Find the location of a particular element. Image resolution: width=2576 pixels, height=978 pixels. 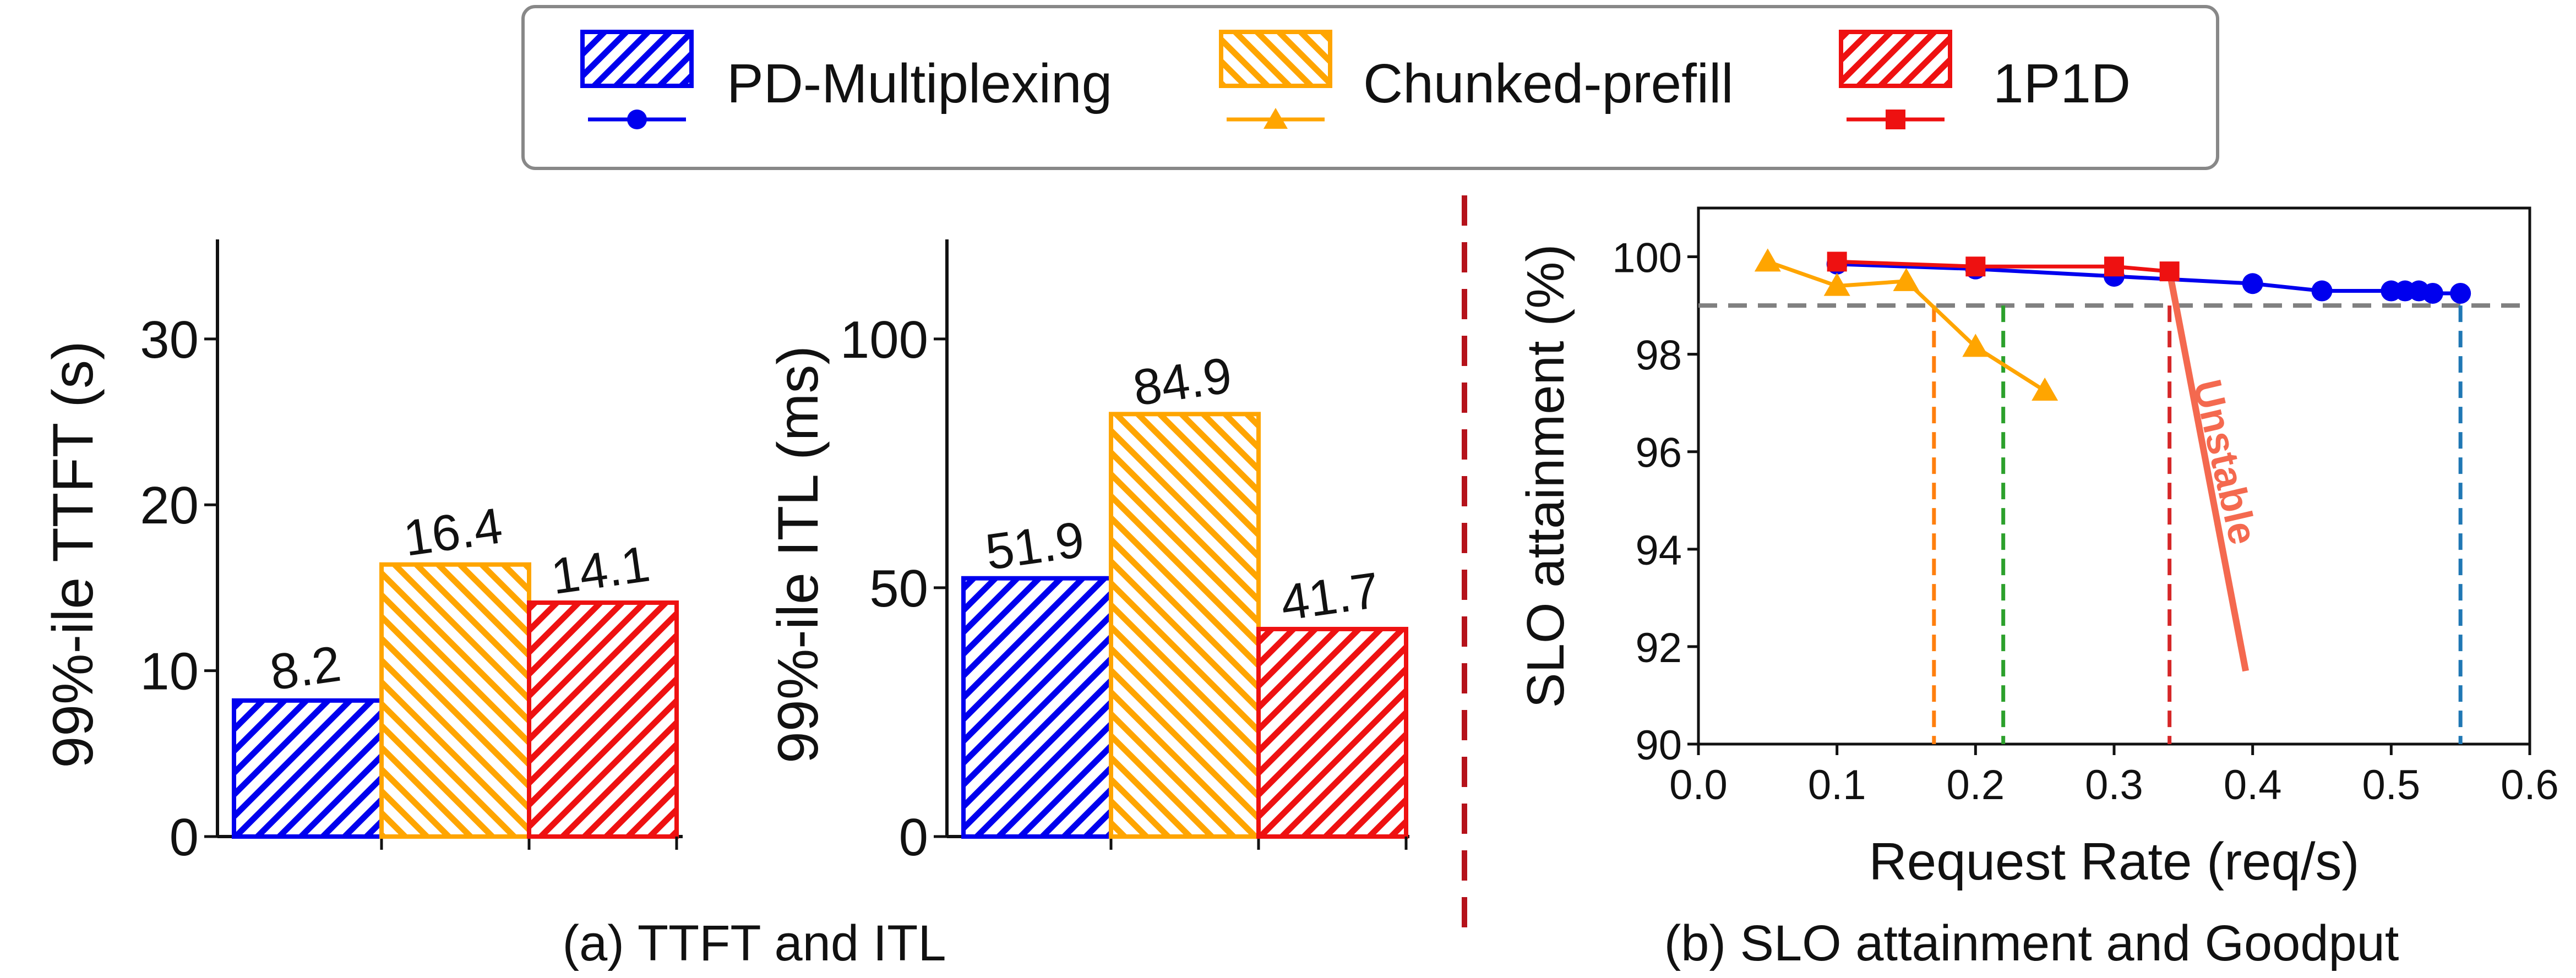

caption-a: (a) TTFT and ITL is located at coordinates (754, 943).